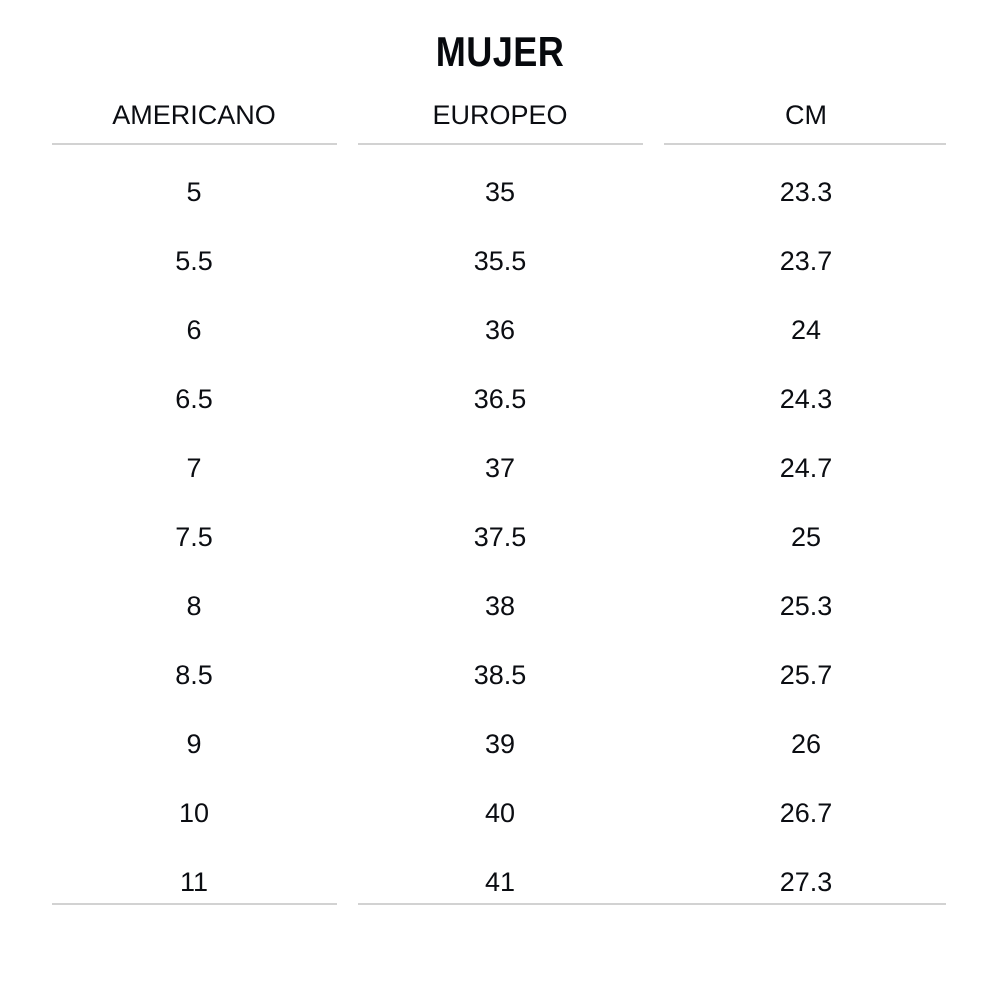 The height and width of the screenshot is (1000, 1000). I want to click on table-row: 7.5 37.5 25, so click(500, 549).